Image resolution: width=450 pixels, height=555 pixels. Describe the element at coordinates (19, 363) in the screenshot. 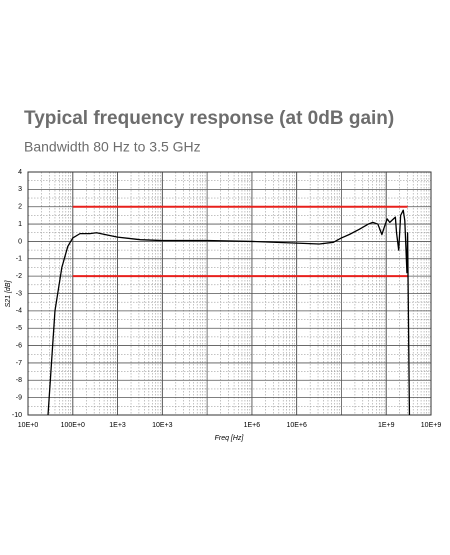

I see `y-tick-label: -7` at that location.